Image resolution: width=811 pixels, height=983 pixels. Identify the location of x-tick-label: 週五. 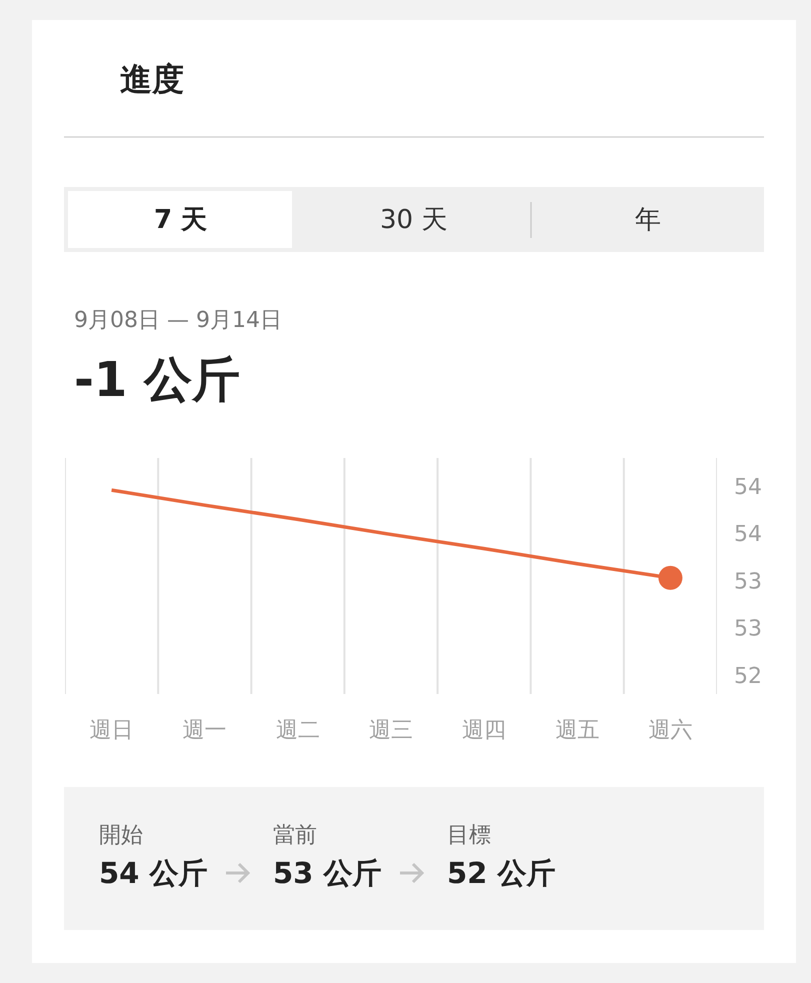
(577, 730).